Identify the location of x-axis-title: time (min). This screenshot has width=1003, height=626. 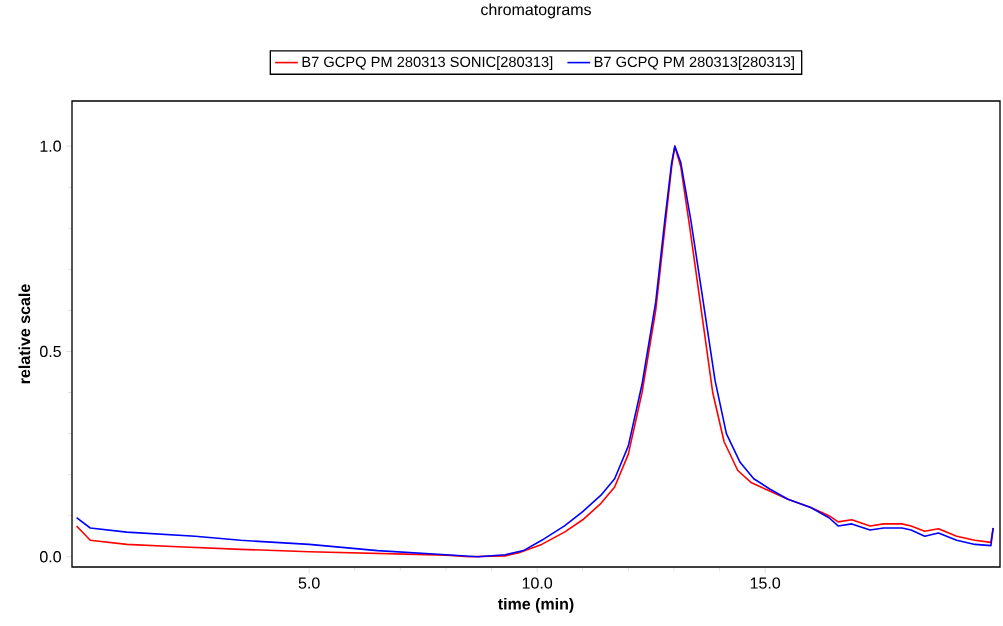
(535, 605).